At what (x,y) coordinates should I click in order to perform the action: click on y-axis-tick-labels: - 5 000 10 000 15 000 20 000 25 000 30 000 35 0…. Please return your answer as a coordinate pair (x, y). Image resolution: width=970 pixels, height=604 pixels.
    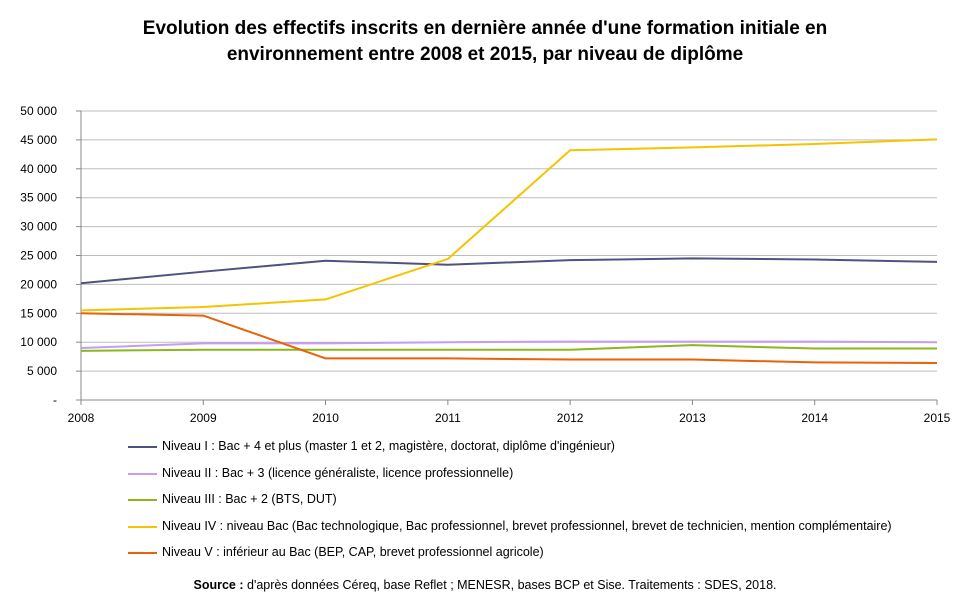
    Looking at the image, I should click on (38, 255).